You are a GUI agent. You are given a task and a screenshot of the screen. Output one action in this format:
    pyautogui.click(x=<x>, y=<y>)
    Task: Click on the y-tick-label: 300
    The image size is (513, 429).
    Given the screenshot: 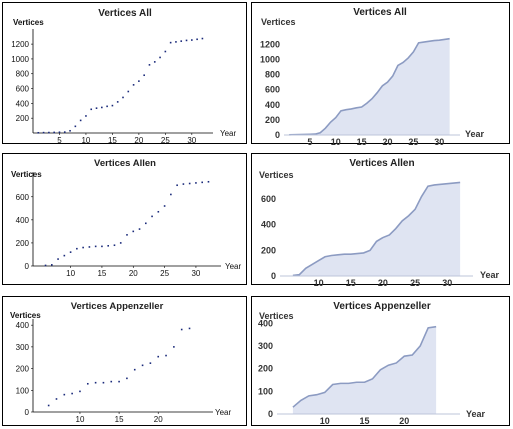 What is the action you would take?
    pyautogui.click(x=23, y=347)
    